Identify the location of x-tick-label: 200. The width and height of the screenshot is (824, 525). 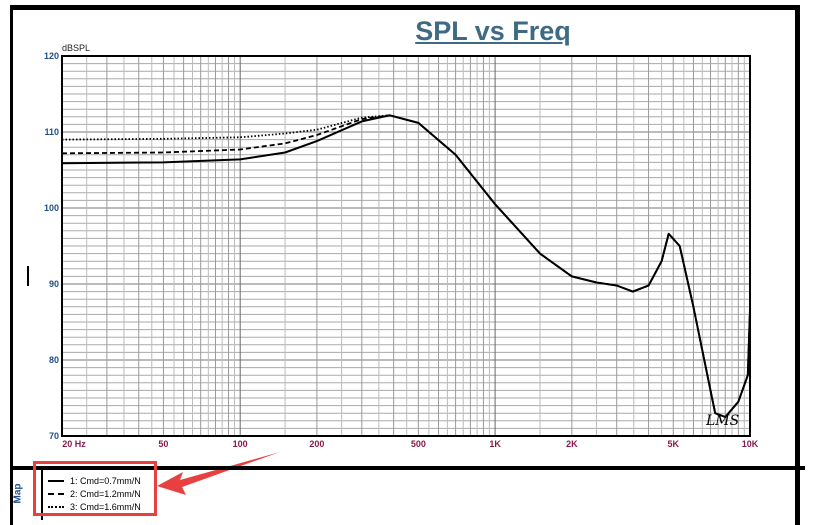
(316, 444).